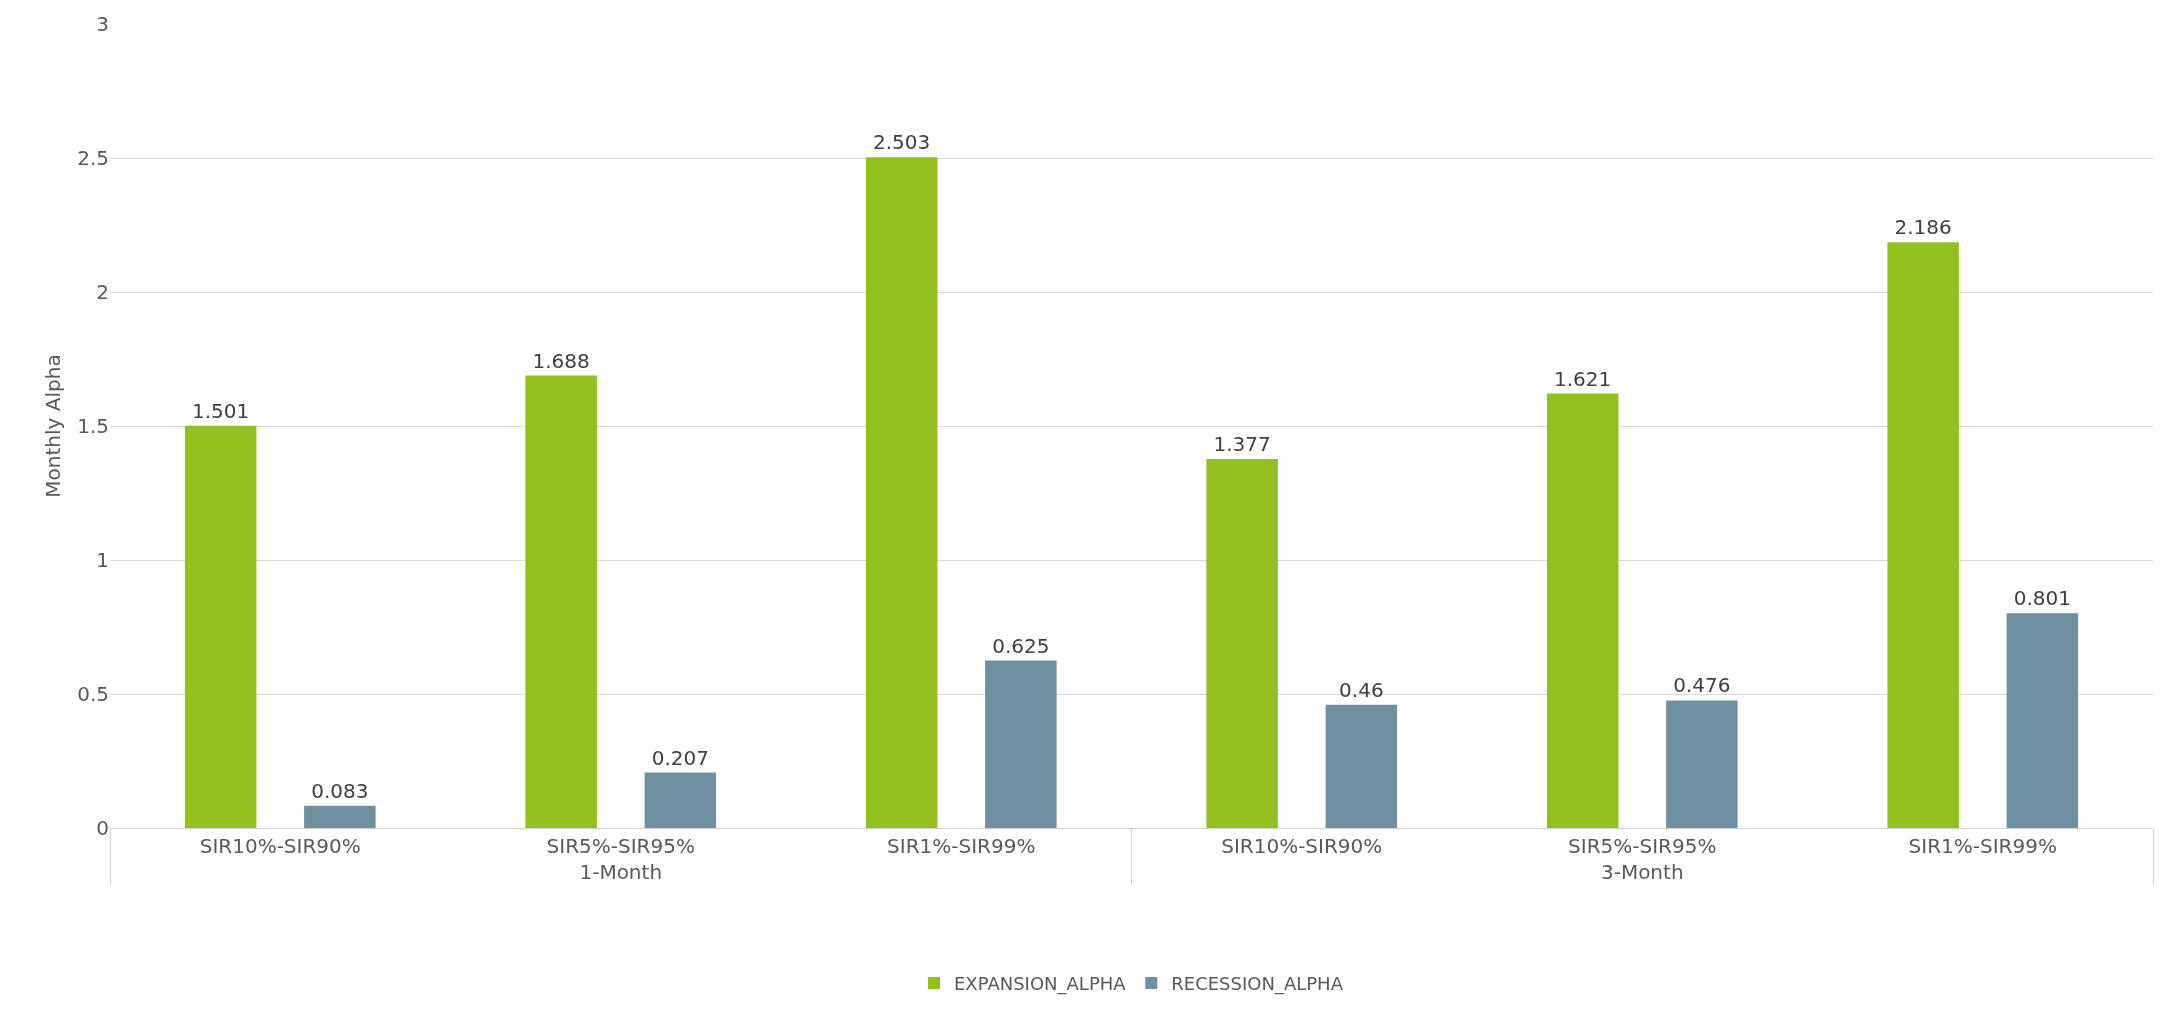 Image resolution: width=2183 pixels, height=1014 pixels. What do you see at coordinates (102, 24) in the screenshot?
I see `y-tick-label: 3` at bounding box center [102, 24].